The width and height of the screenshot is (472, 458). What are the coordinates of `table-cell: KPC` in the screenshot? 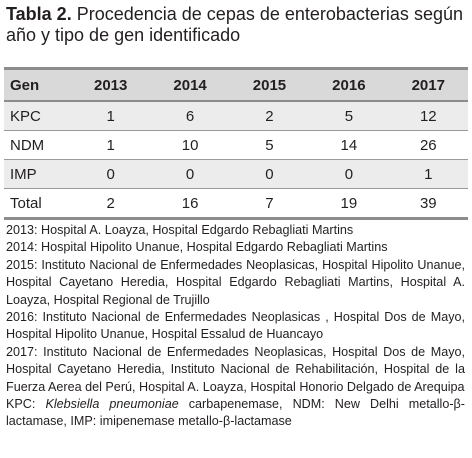 It's located at (37, 115).